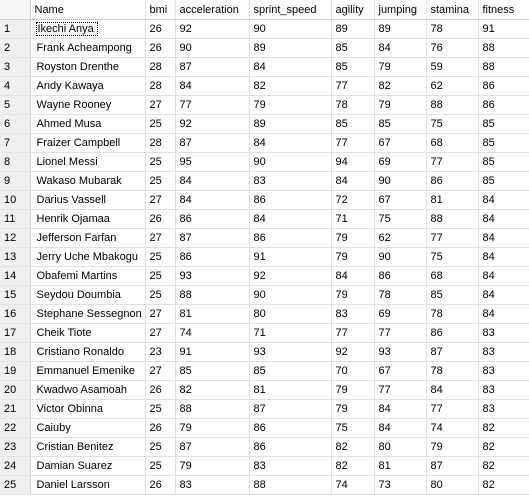  I want to click on cell-jumping: 80, so click(400, 447).